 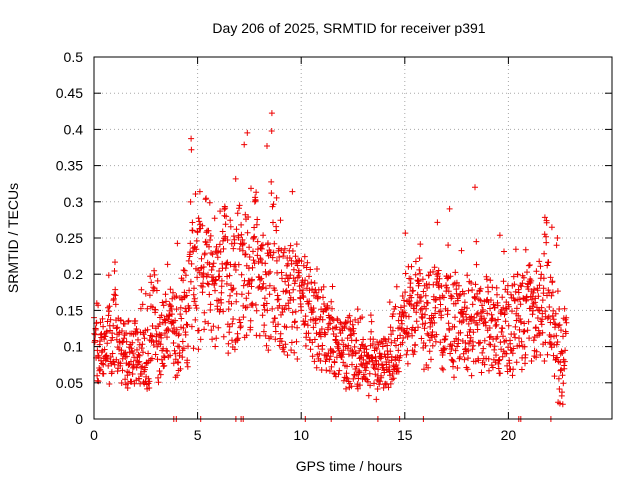 What do you see at coordinates (74, 57) in the screenshot?
I see `y-tick-label: 0.5` at bounding box center [74, 57].